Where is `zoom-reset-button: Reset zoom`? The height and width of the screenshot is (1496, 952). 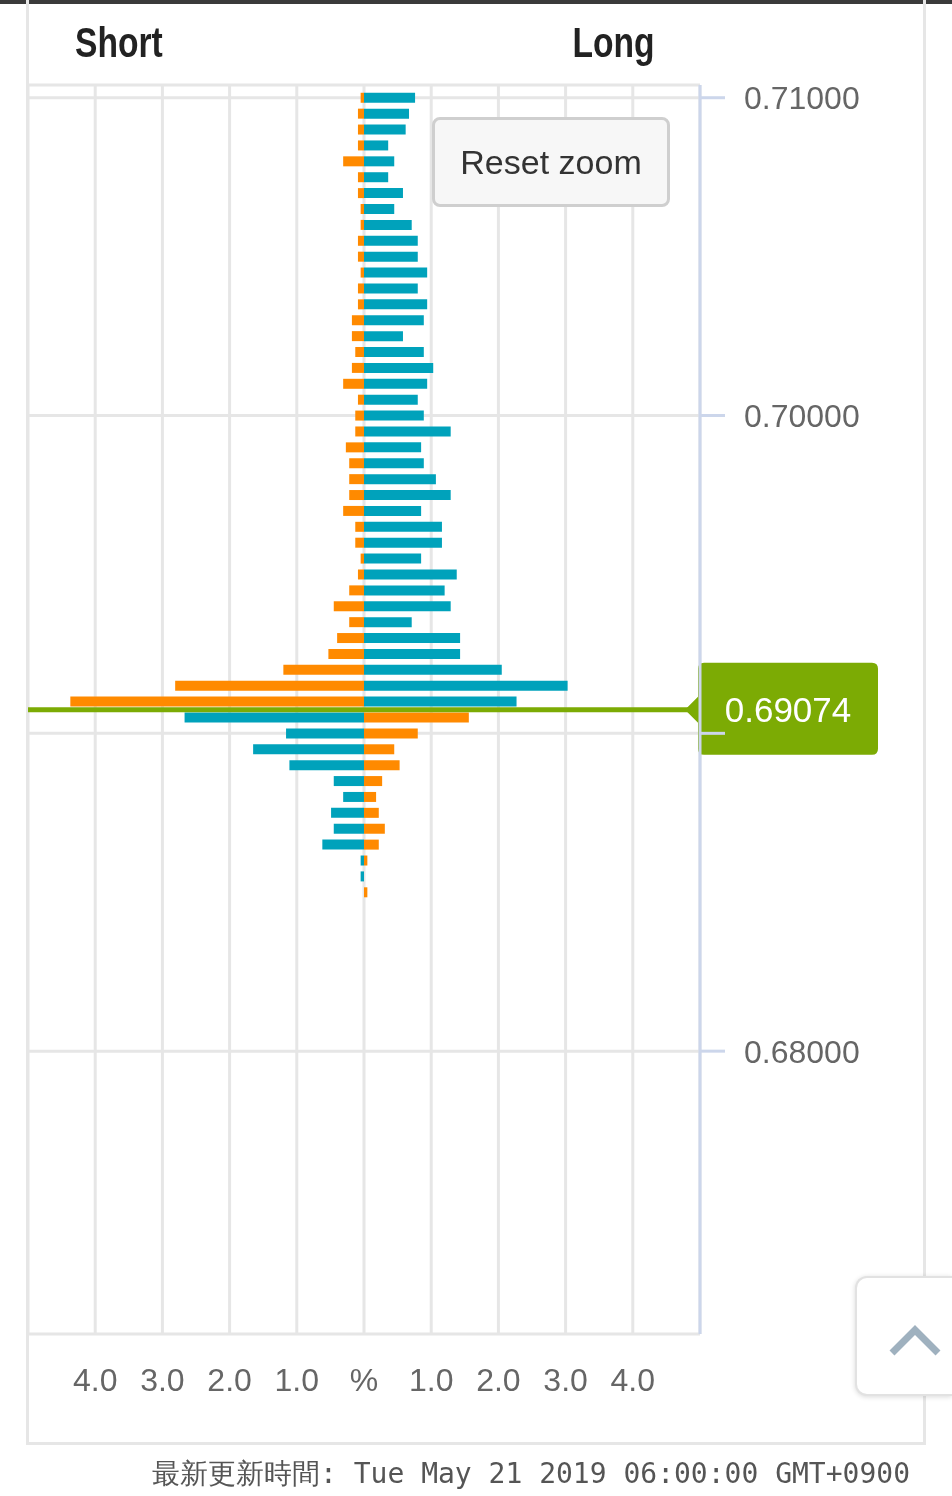
zoom-reset-button: Reset zoom is located at coordinates (551, 162).